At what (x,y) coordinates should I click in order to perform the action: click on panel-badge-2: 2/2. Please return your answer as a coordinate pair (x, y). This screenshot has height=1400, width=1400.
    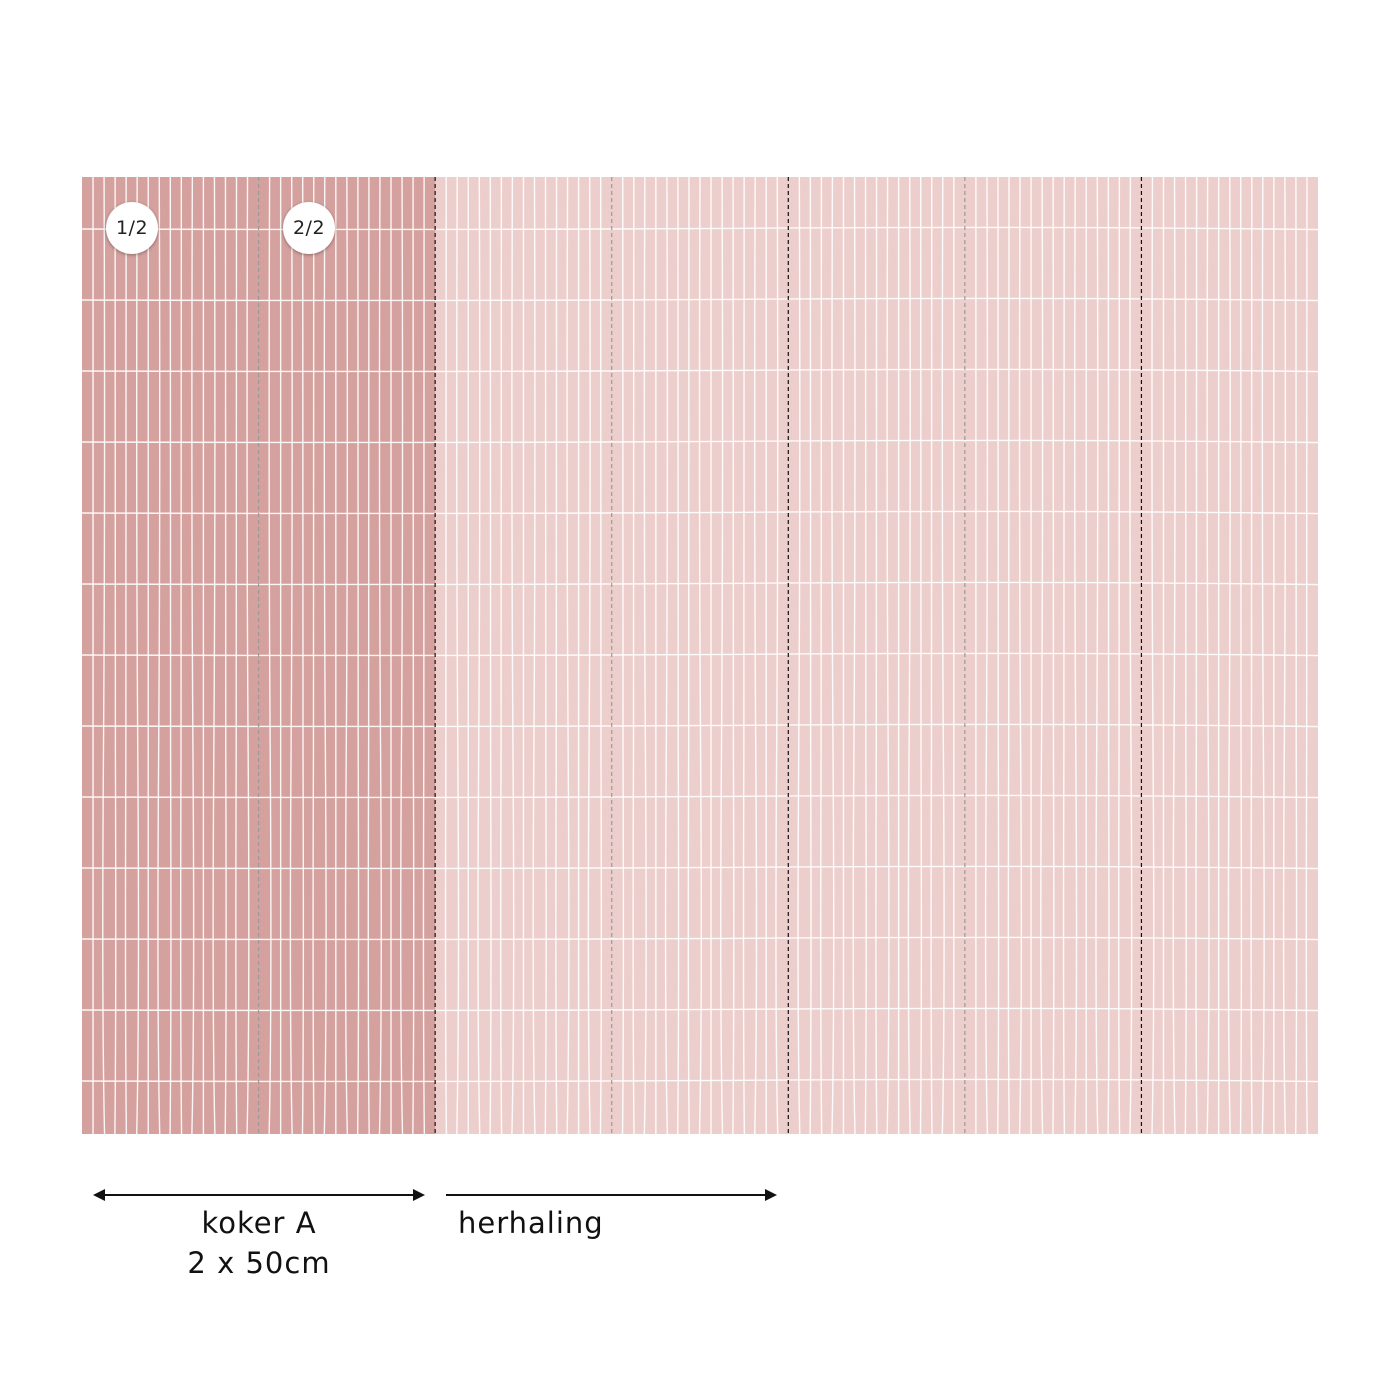
    Looking at the image, I should click on (309, 228).